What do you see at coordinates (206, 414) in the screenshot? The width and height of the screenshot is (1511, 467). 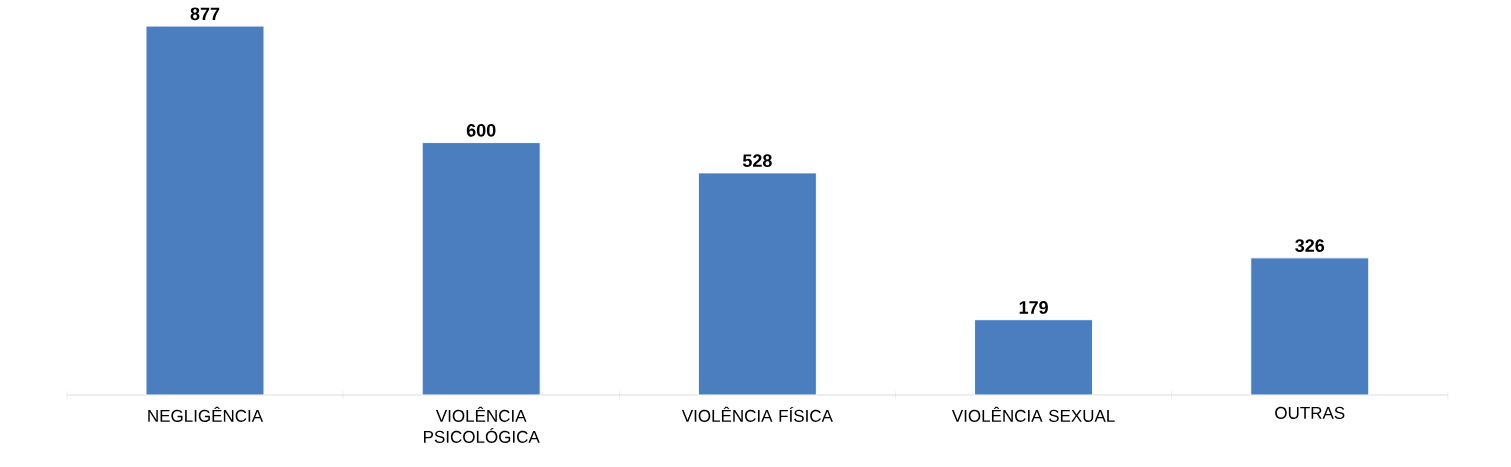 I see `x-tick-label: NEGLIGÊNCIA` at bounding box center [206, 414].